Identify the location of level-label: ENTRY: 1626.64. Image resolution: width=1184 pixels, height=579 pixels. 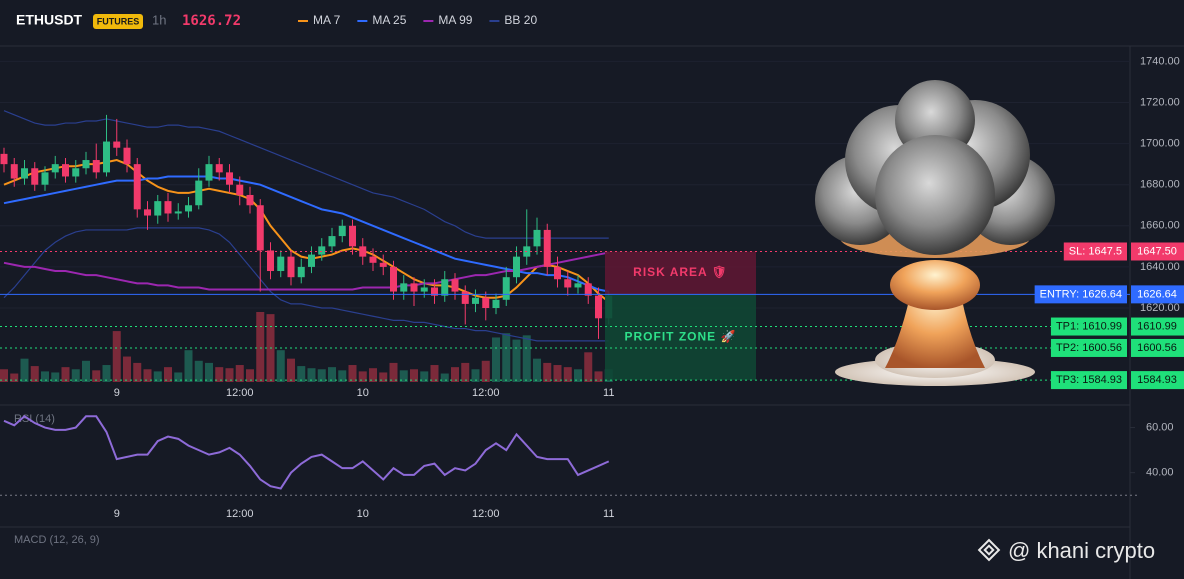
(1081, 294).